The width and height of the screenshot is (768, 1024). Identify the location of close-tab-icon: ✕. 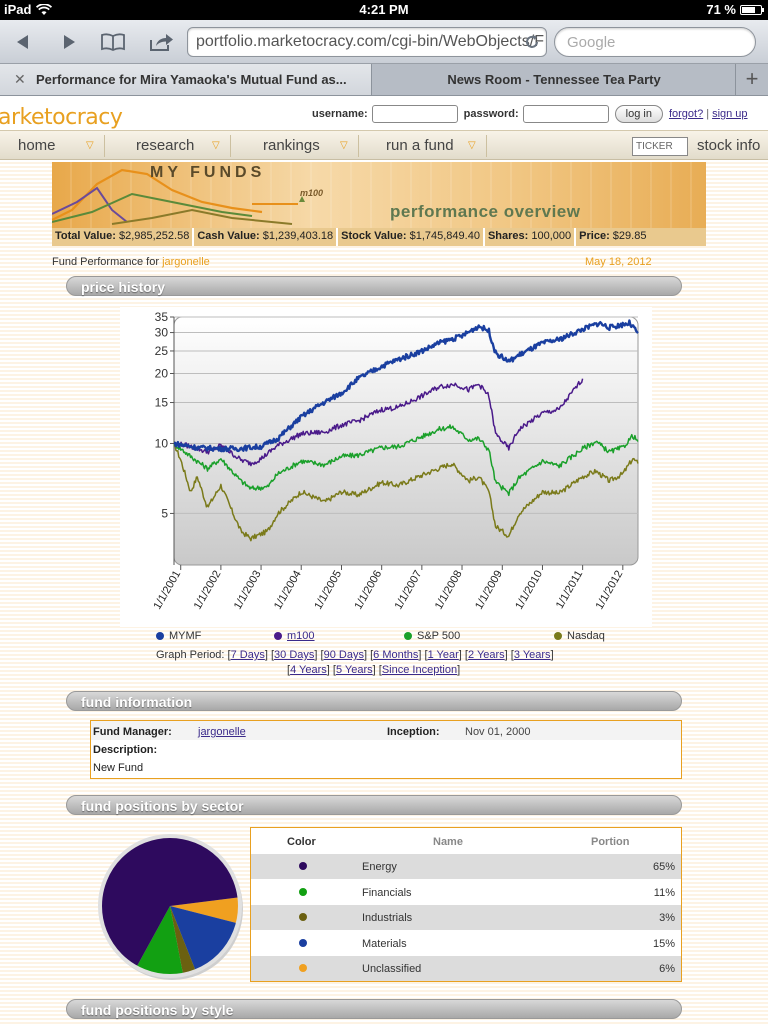
(20, 79).